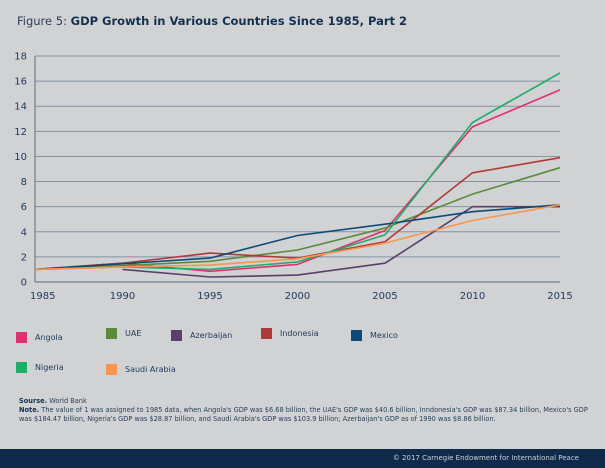 The height and width of the screenshot is (468, 605). I want to click on source-line: Sourse. World Bank, so click(309, 401).